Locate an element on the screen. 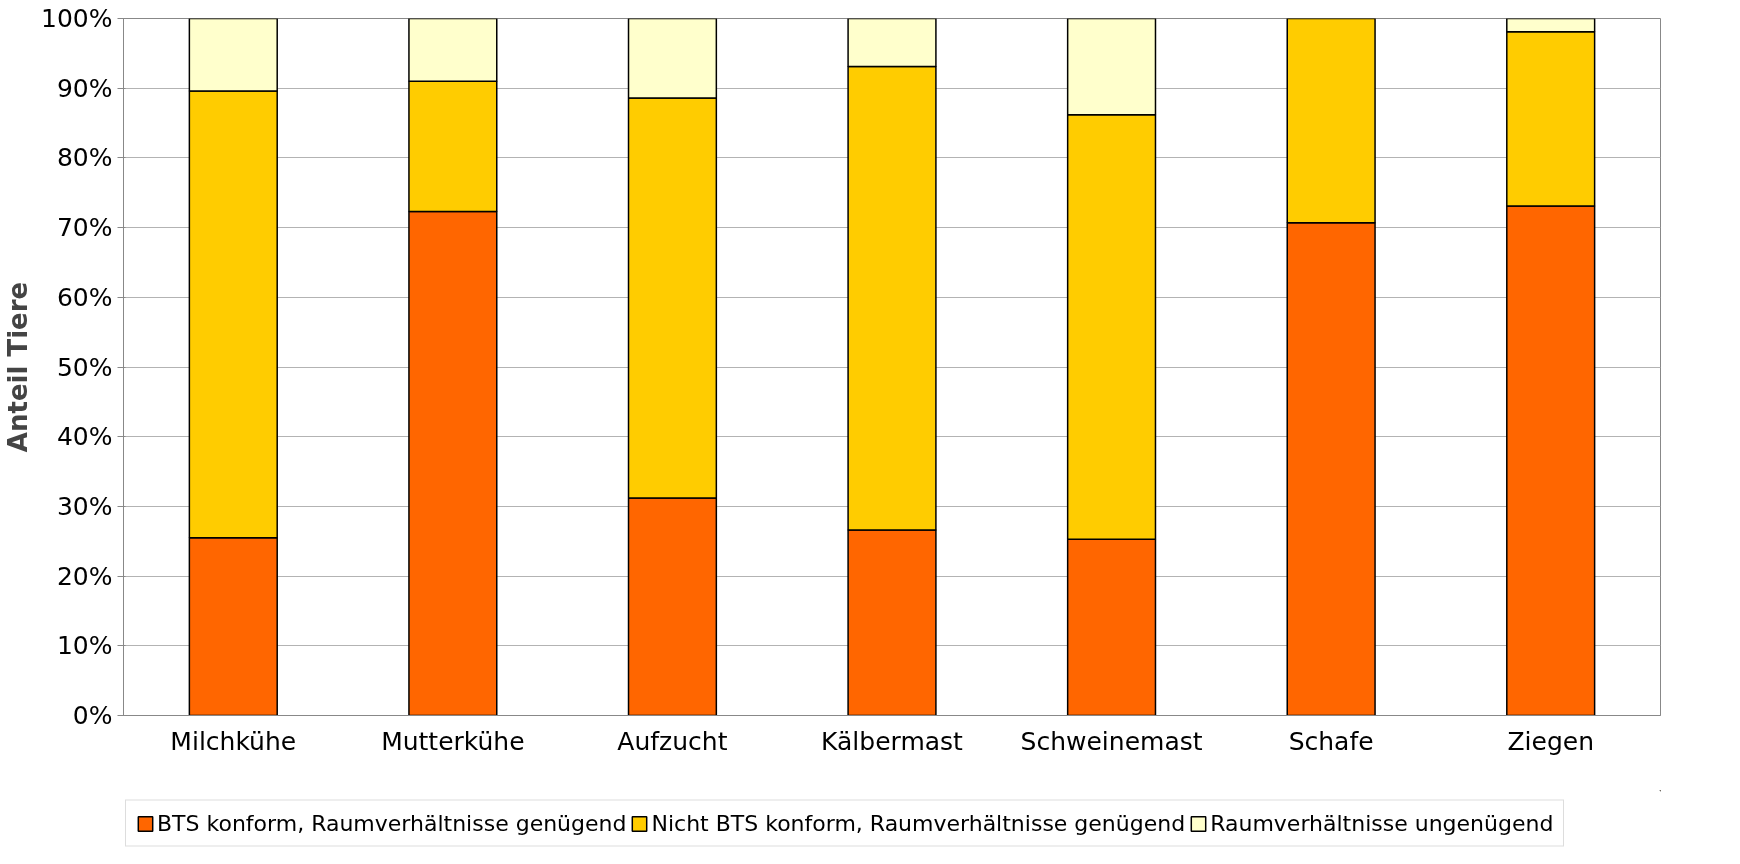 The height and width of the screenshot is (864, 1740). y-tick-label: 20% is located at coordinates (84, 576).